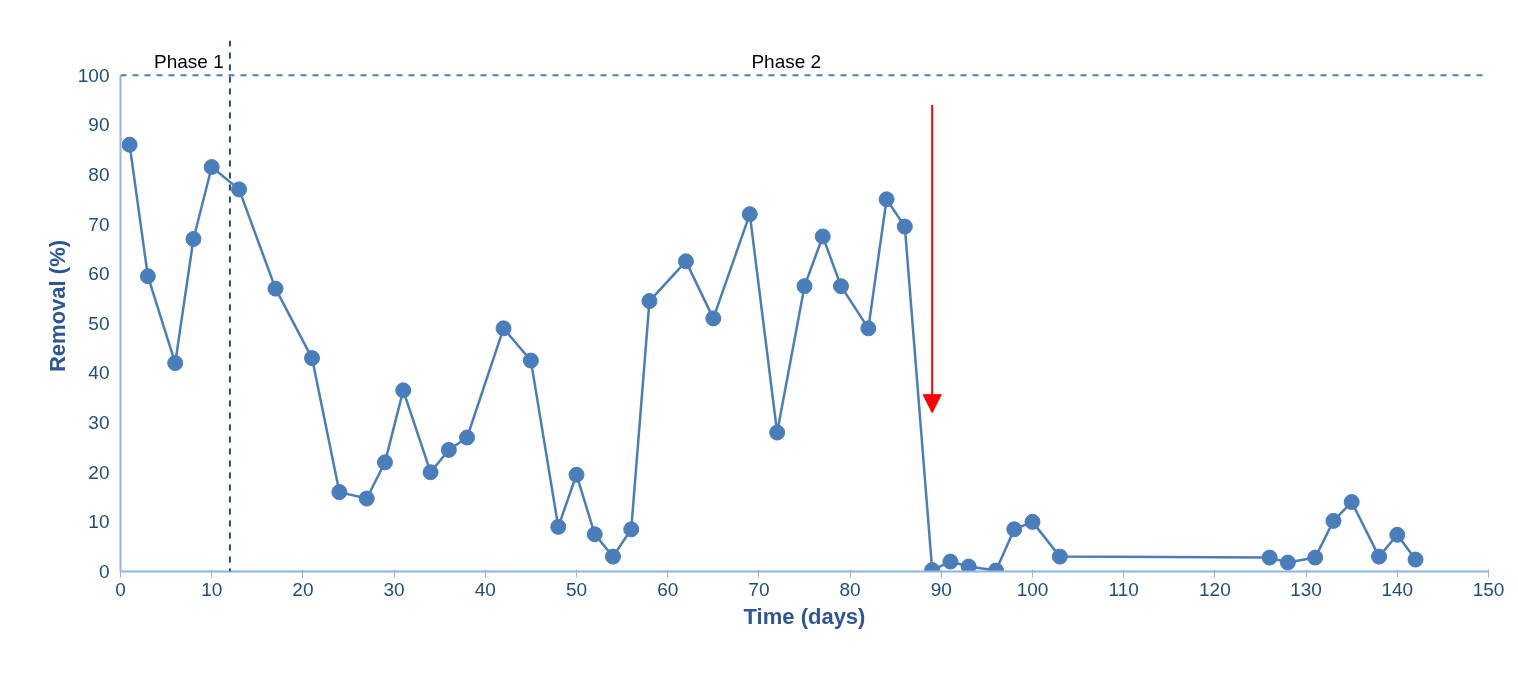  What do you see at coordinates (99, 125) in the screenshot?
I see `y-tick-label: 90` at bounding box center [99, 125].